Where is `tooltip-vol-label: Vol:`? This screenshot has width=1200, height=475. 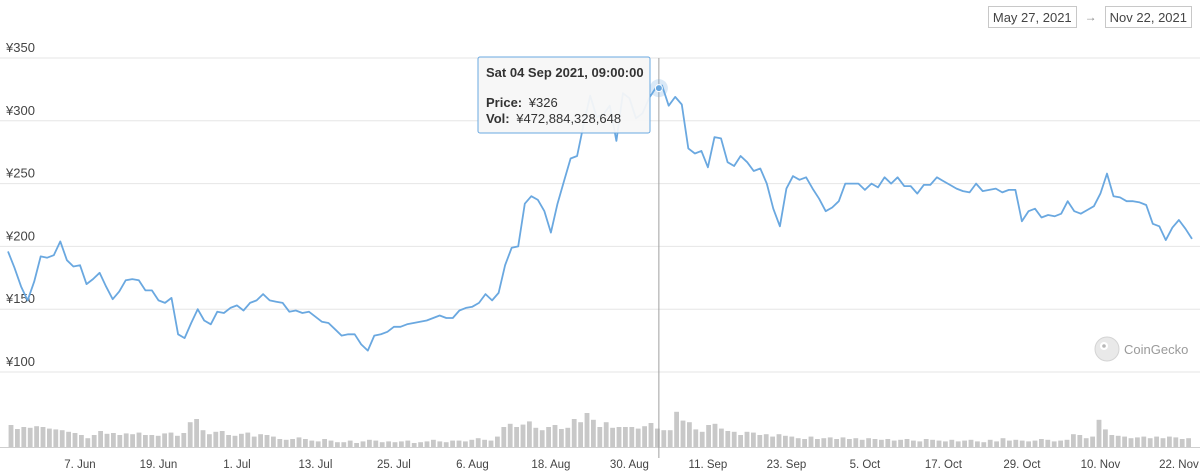
tooltip-vol-label: Vol: is located at coordinates (498, 118).